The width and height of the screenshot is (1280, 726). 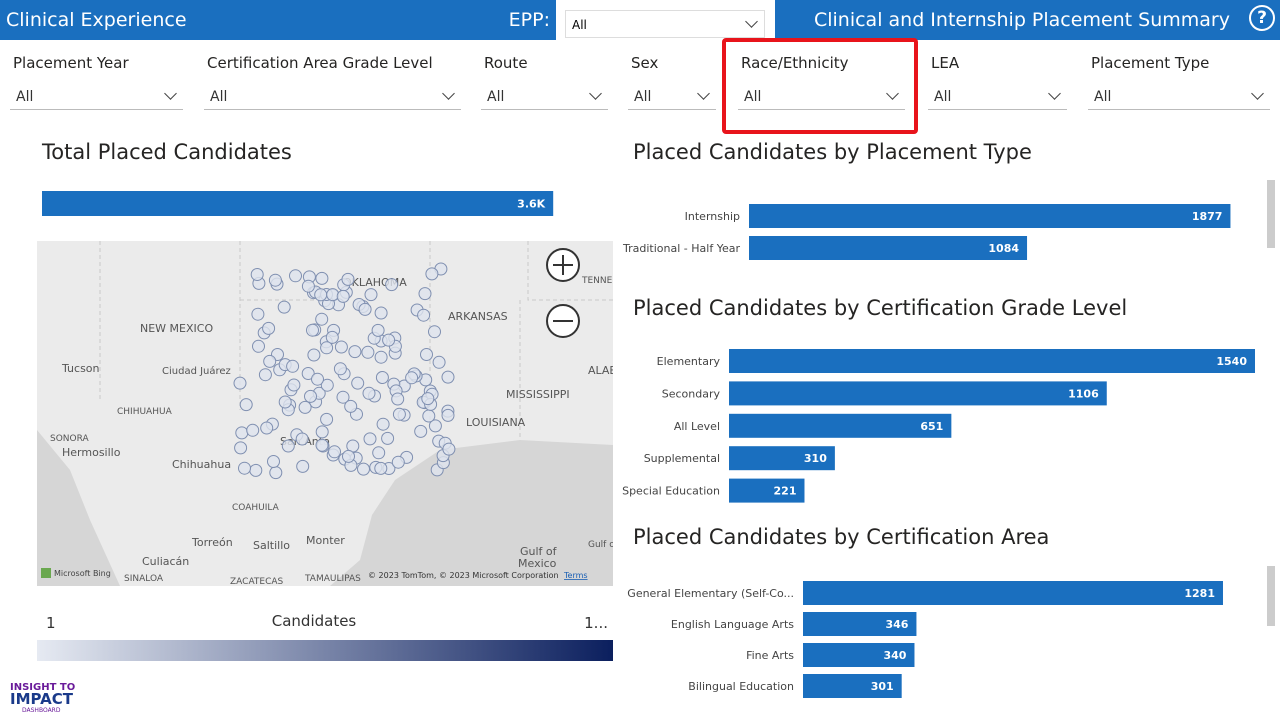 I want to click on chart-title: Total Placed Candidates, so click(x=166, y=152).